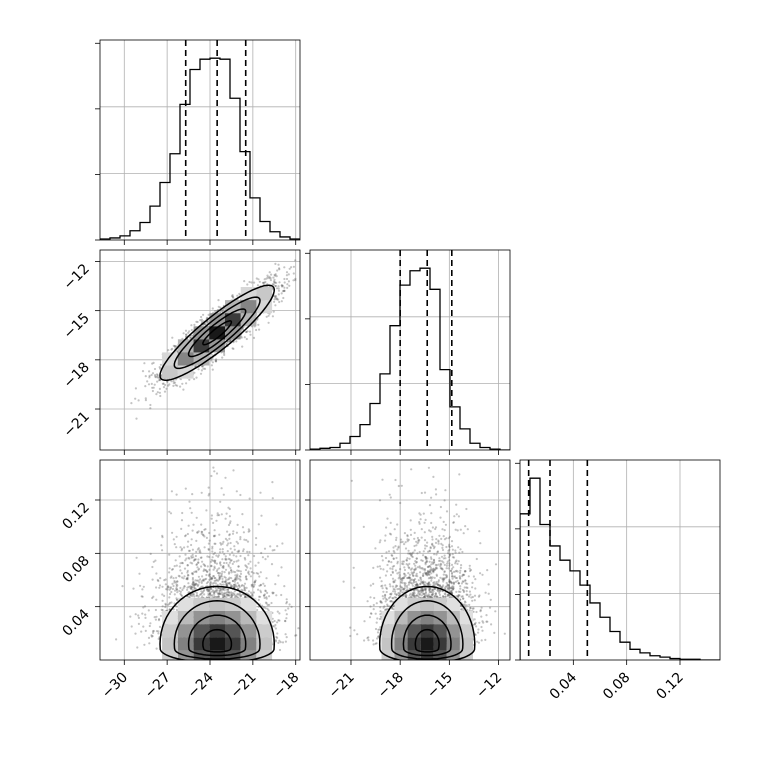  I want to click on density-cell, so click(170, 372).